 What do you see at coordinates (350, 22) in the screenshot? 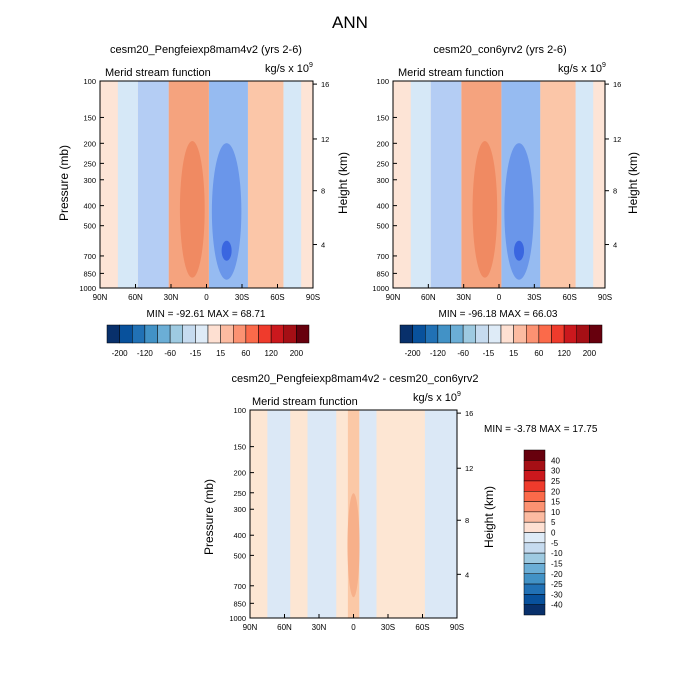
I see `figure-title: ANN` at bounding box center [350, 22].